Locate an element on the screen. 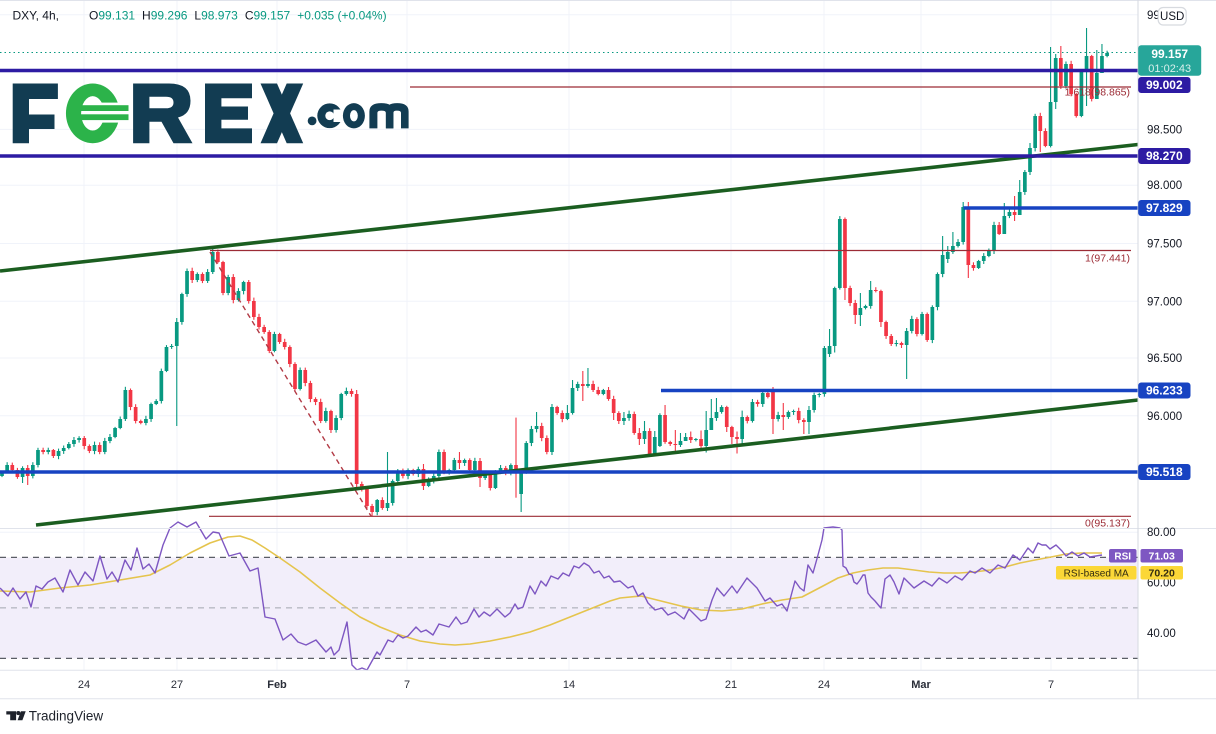 Image resolution: width=1216 pixels, height=734 pixels. svg-text: 1(97.441) is located at coordinates (1107, 259).